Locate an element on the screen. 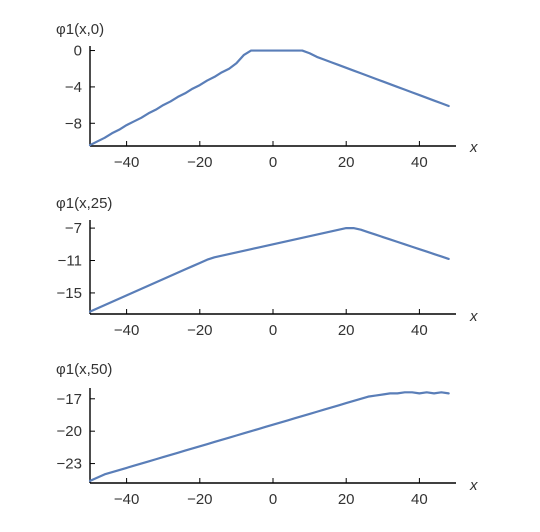 The image size is (540, 532). y-axis-label: φ1(x,50) is located at coordinates (84, 369).